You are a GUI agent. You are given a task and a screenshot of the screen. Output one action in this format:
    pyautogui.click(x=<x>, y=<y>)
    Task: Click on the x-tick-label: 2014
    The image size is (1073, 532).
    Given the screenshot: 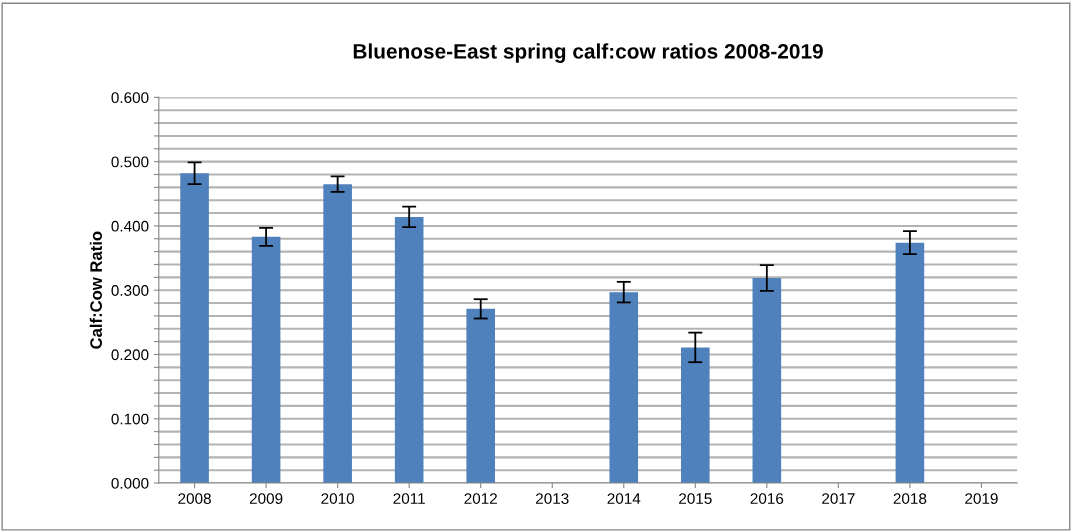 What is the action you would take?
    pyautogui.click(x=624, y=498)
    